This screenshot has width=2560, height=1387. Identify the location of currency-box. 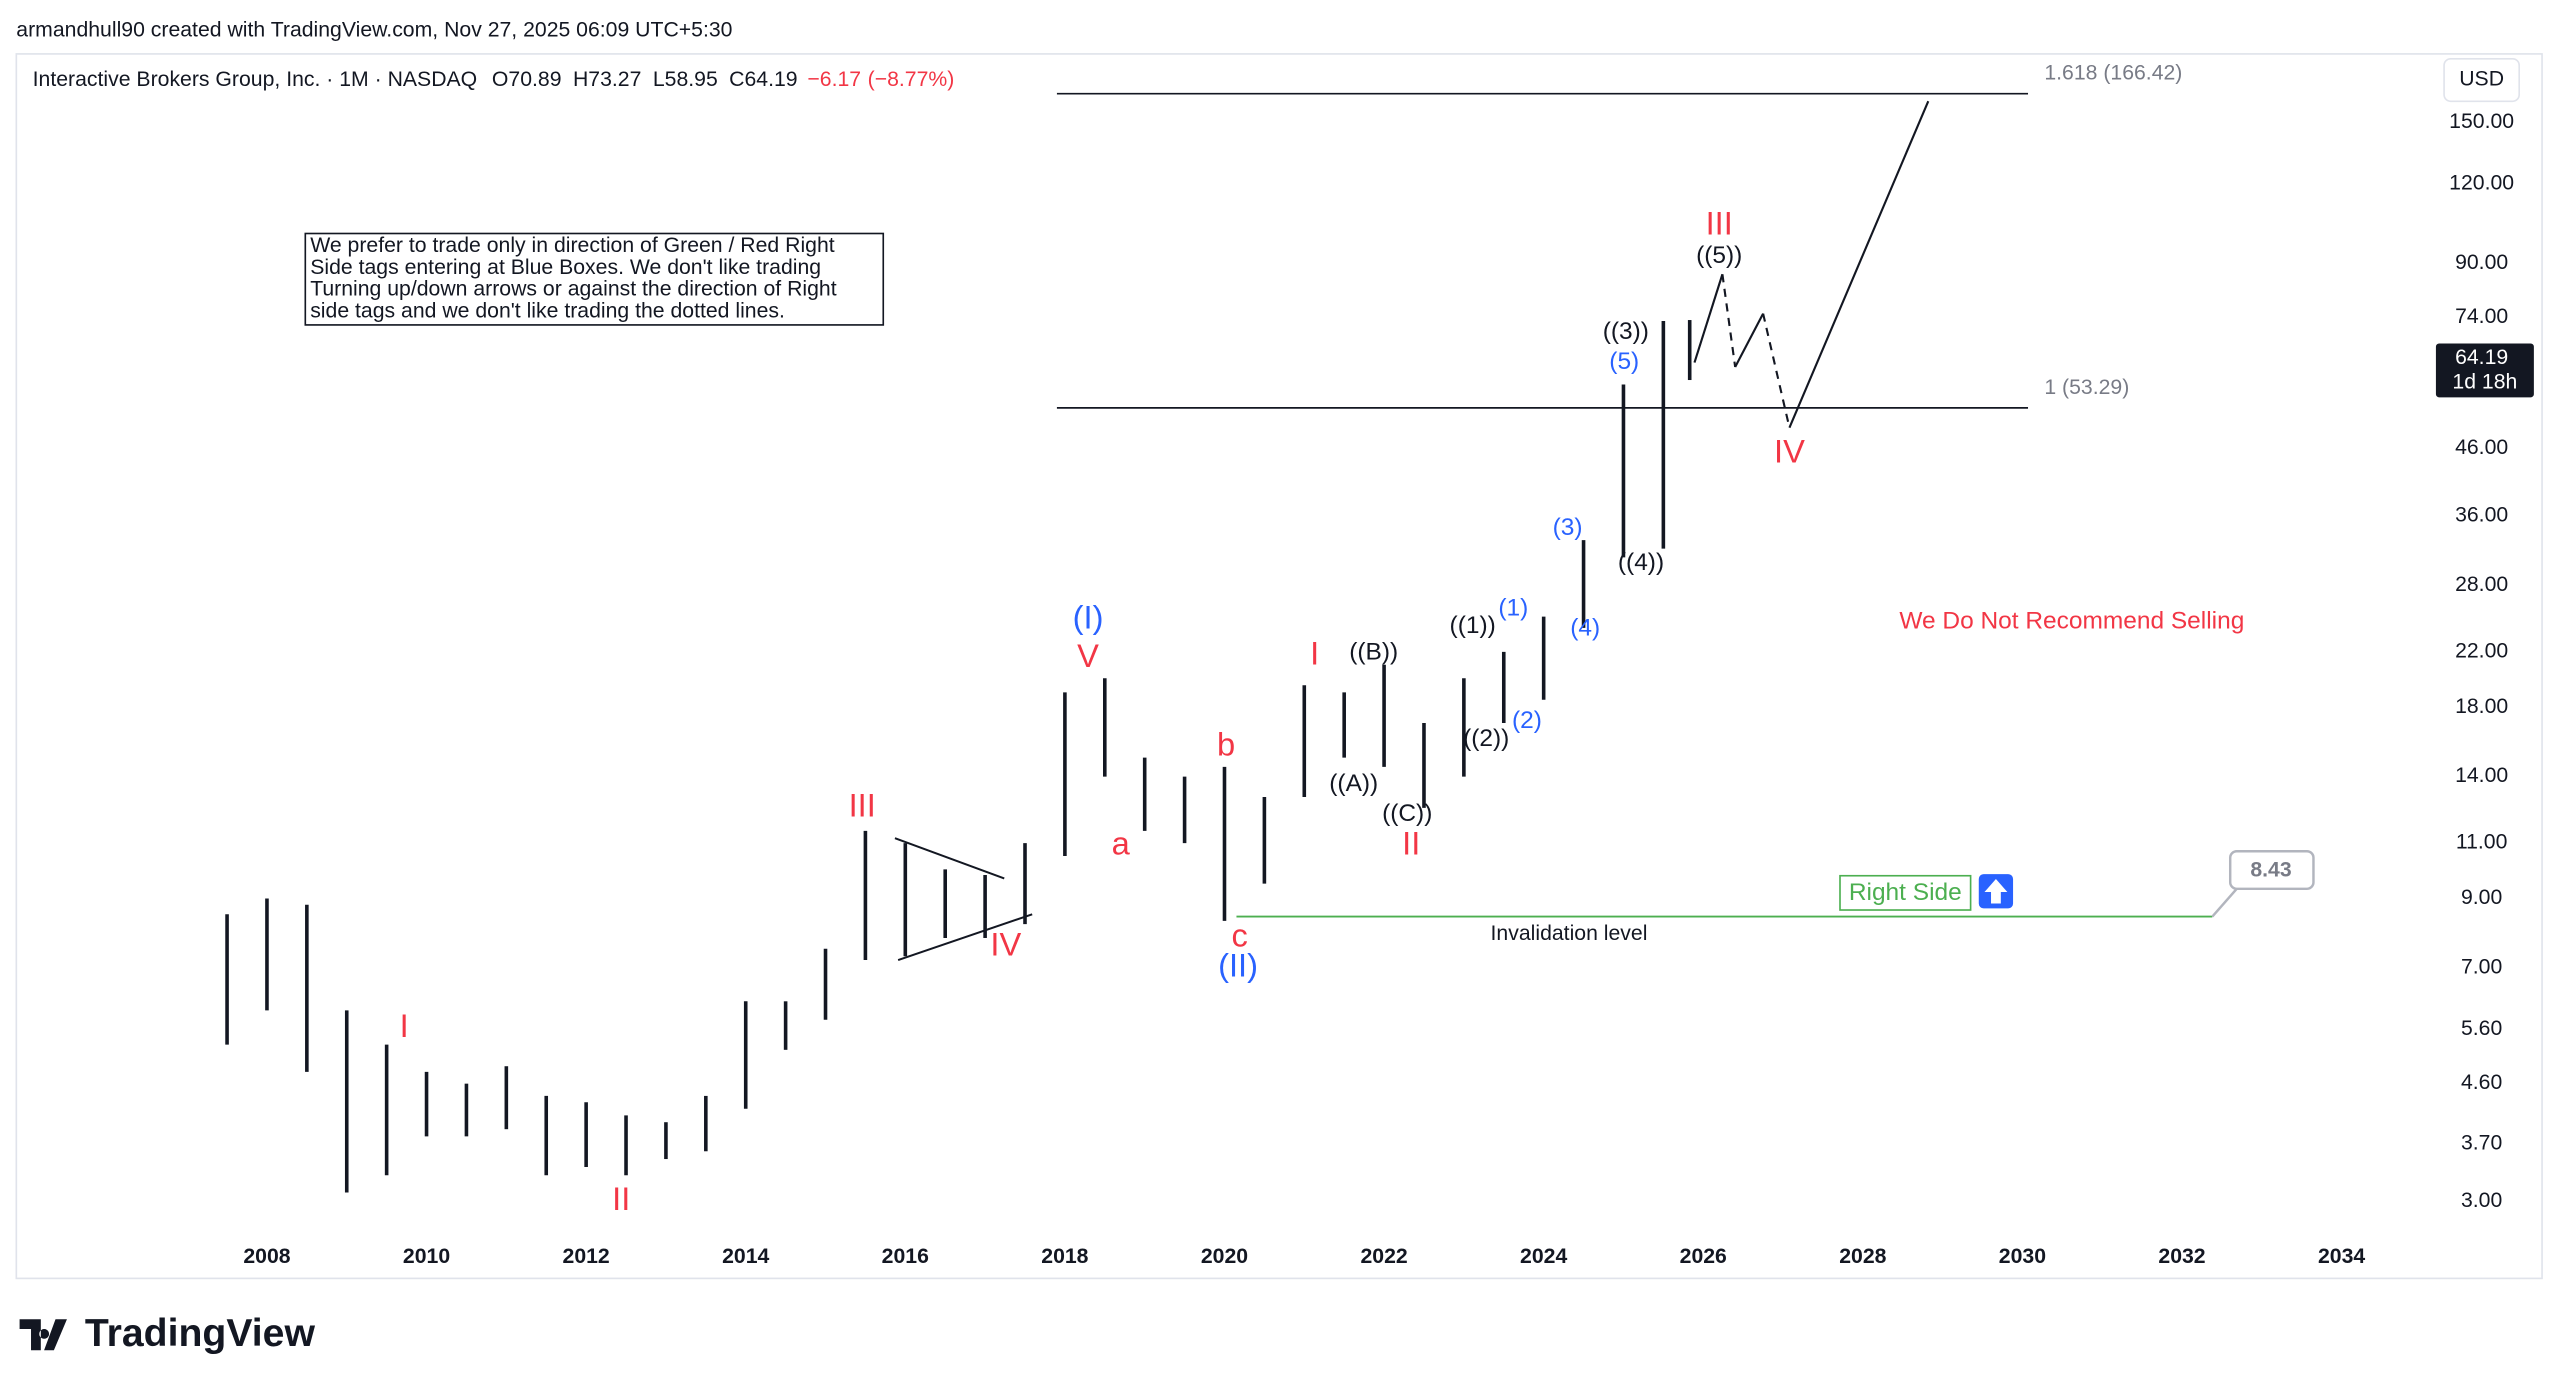
(2481, 80).